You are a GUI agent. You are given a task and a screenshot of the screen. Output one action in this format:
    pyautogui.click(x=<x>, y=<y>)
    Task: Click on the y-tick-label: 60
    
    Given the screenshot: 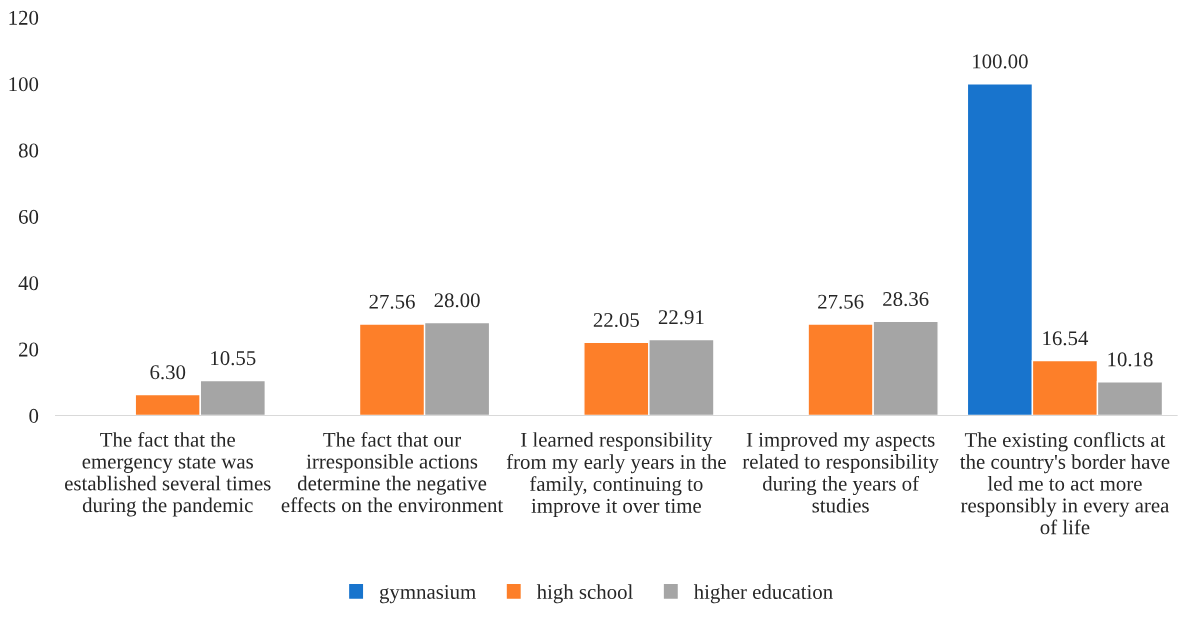 What is the action you would take?
    pyautogui.click(x=29, y=216)
    